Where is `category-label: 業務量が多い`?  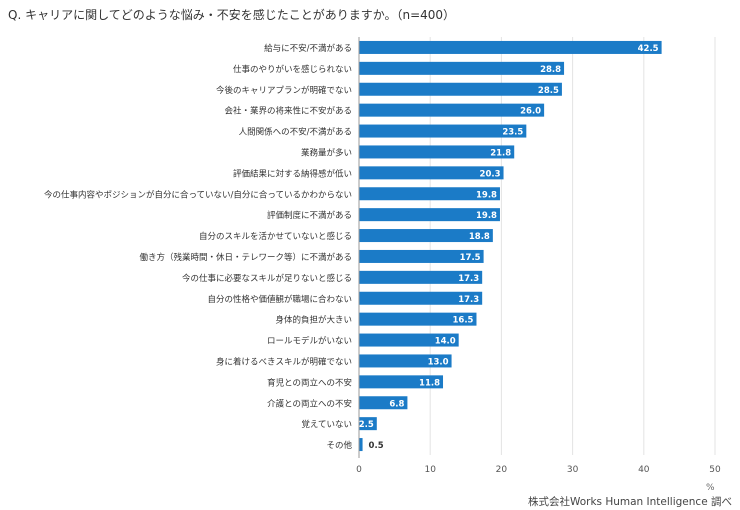
category-label: 業務量が多い is located at coordinates (326, 152).